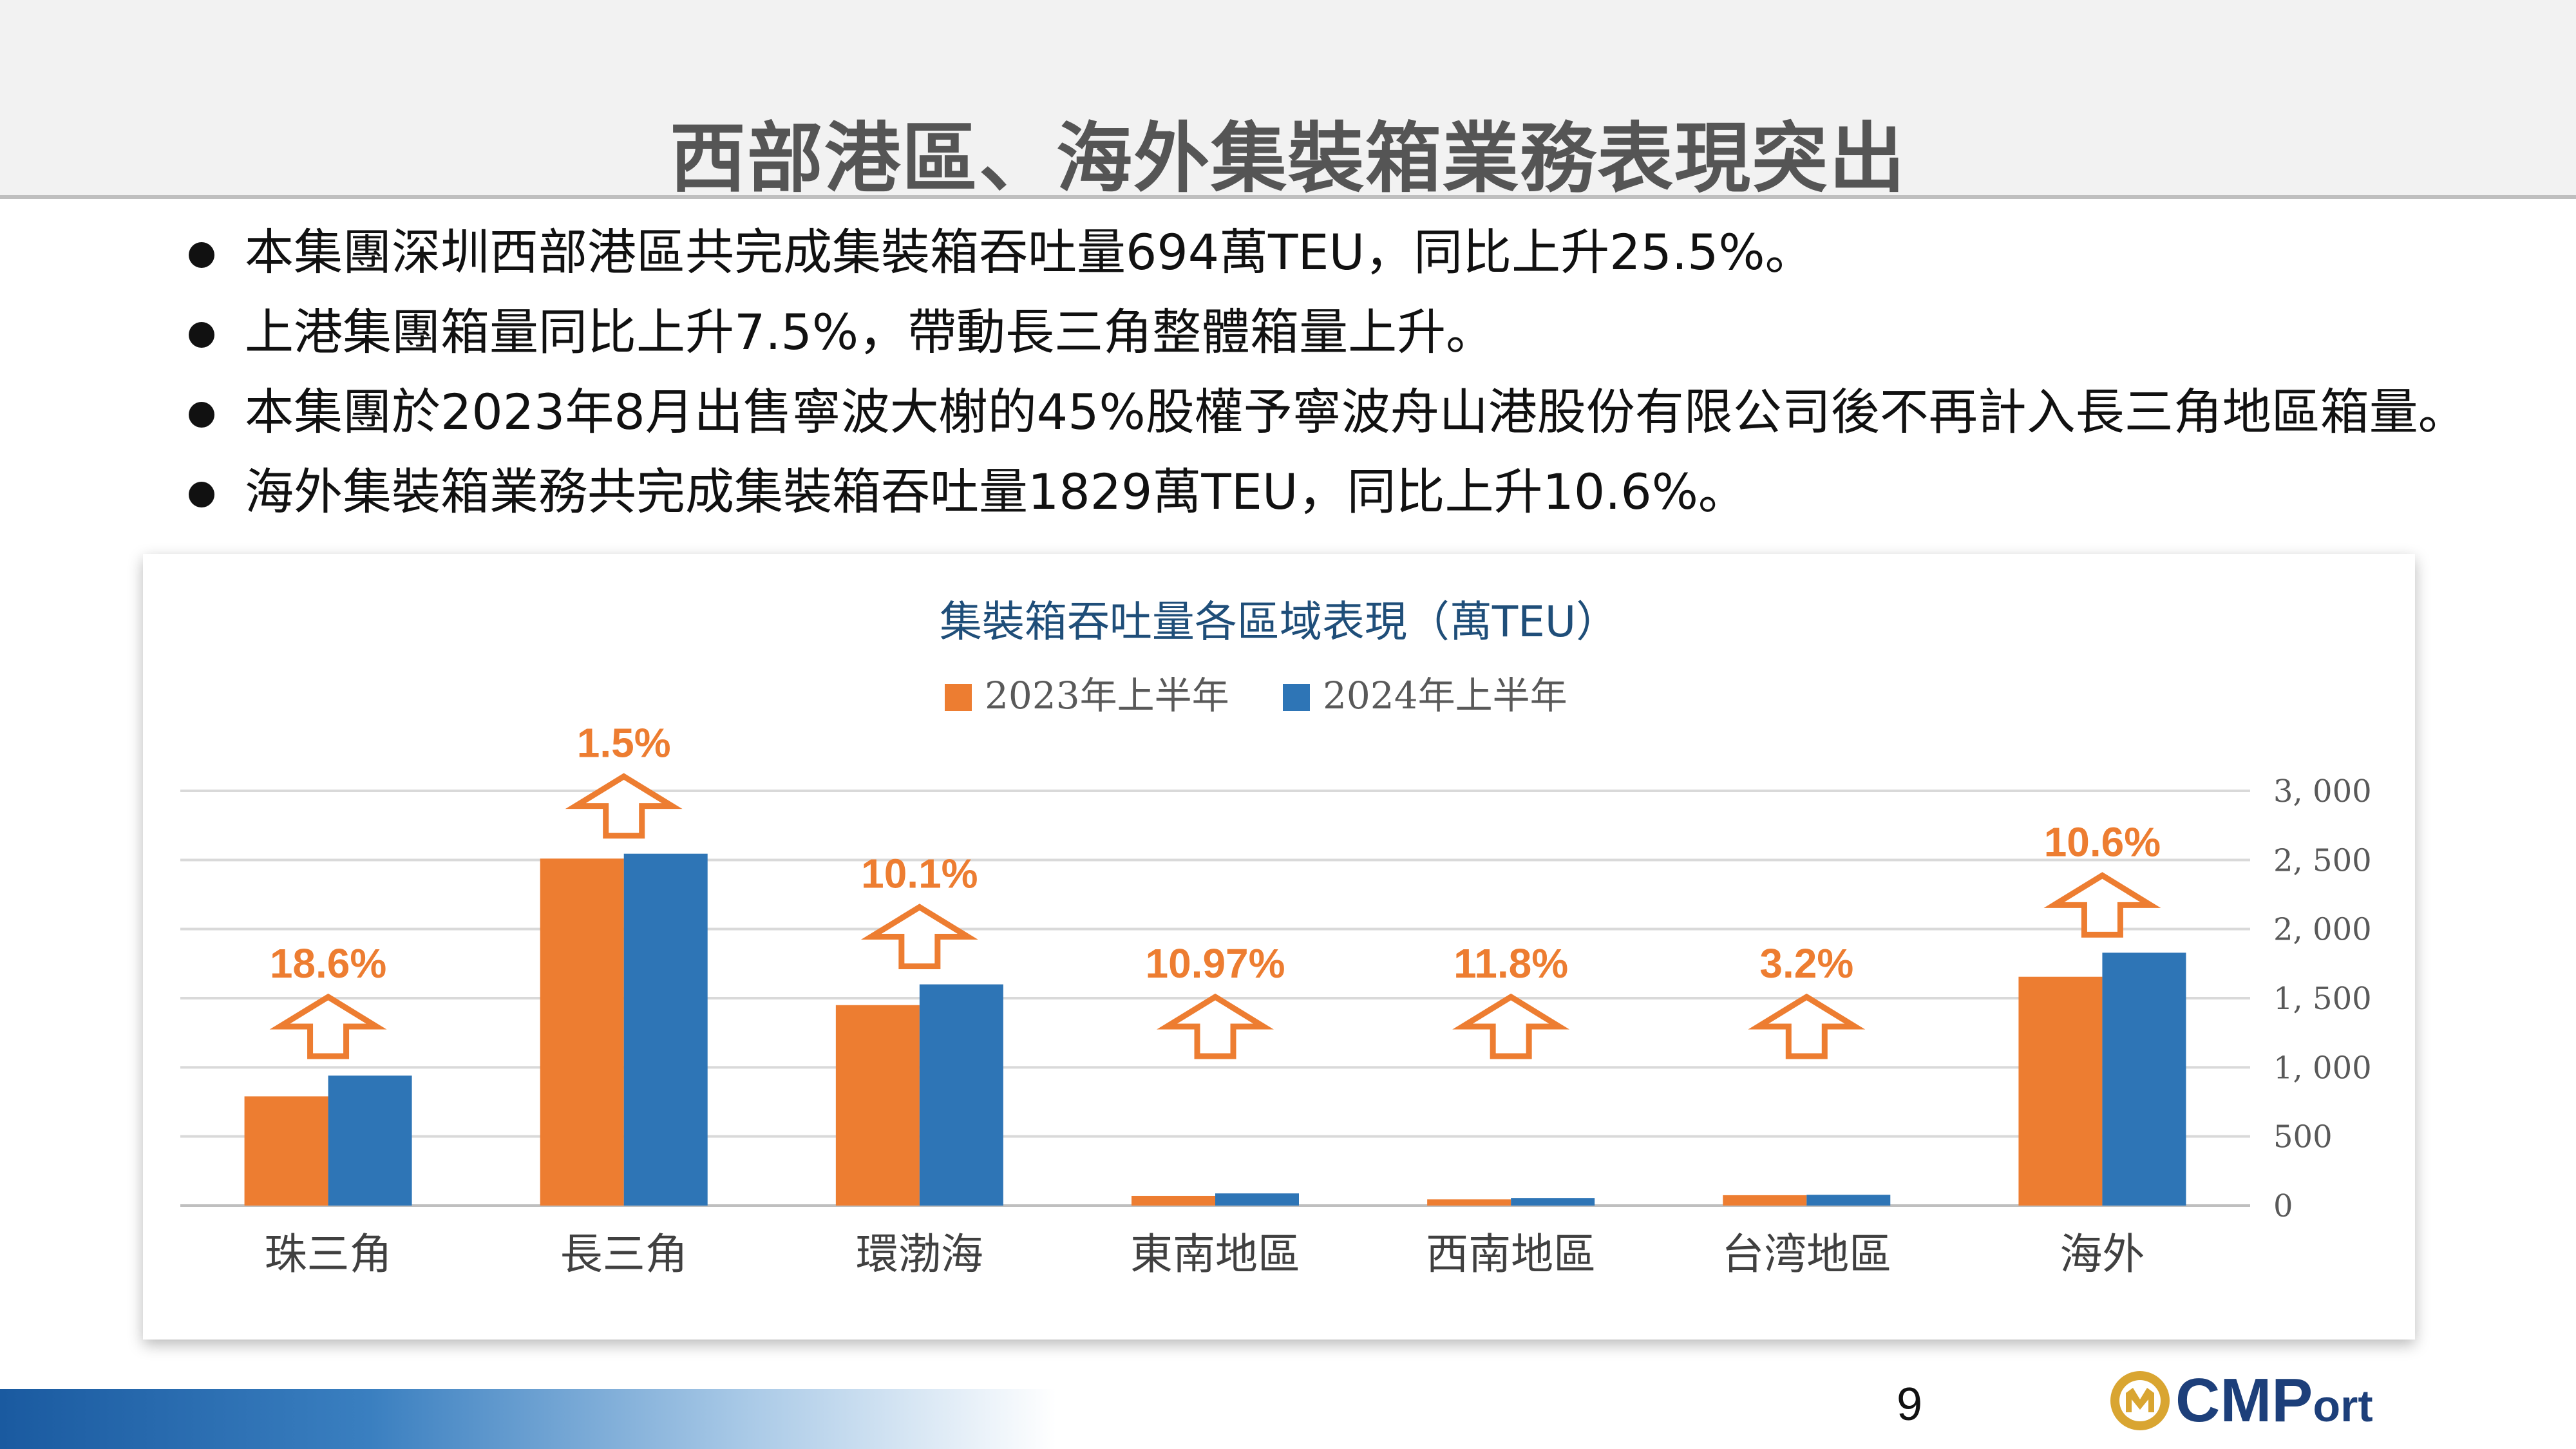 This screenshot has height=1449, width=2576. I want to click on growth-label: 1.5%, so click(624, 743).